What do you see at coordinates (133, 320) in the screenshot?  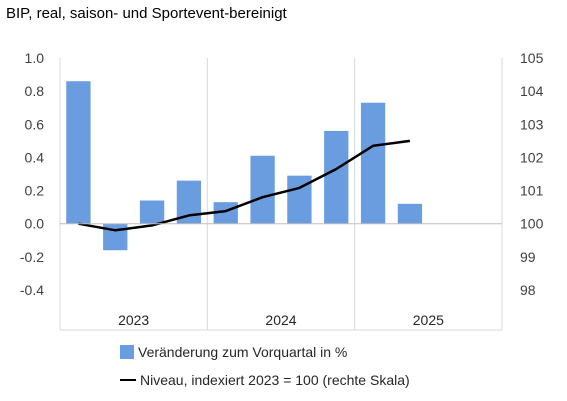 I see `year-label: 2023` at bounding box center [133, 320].